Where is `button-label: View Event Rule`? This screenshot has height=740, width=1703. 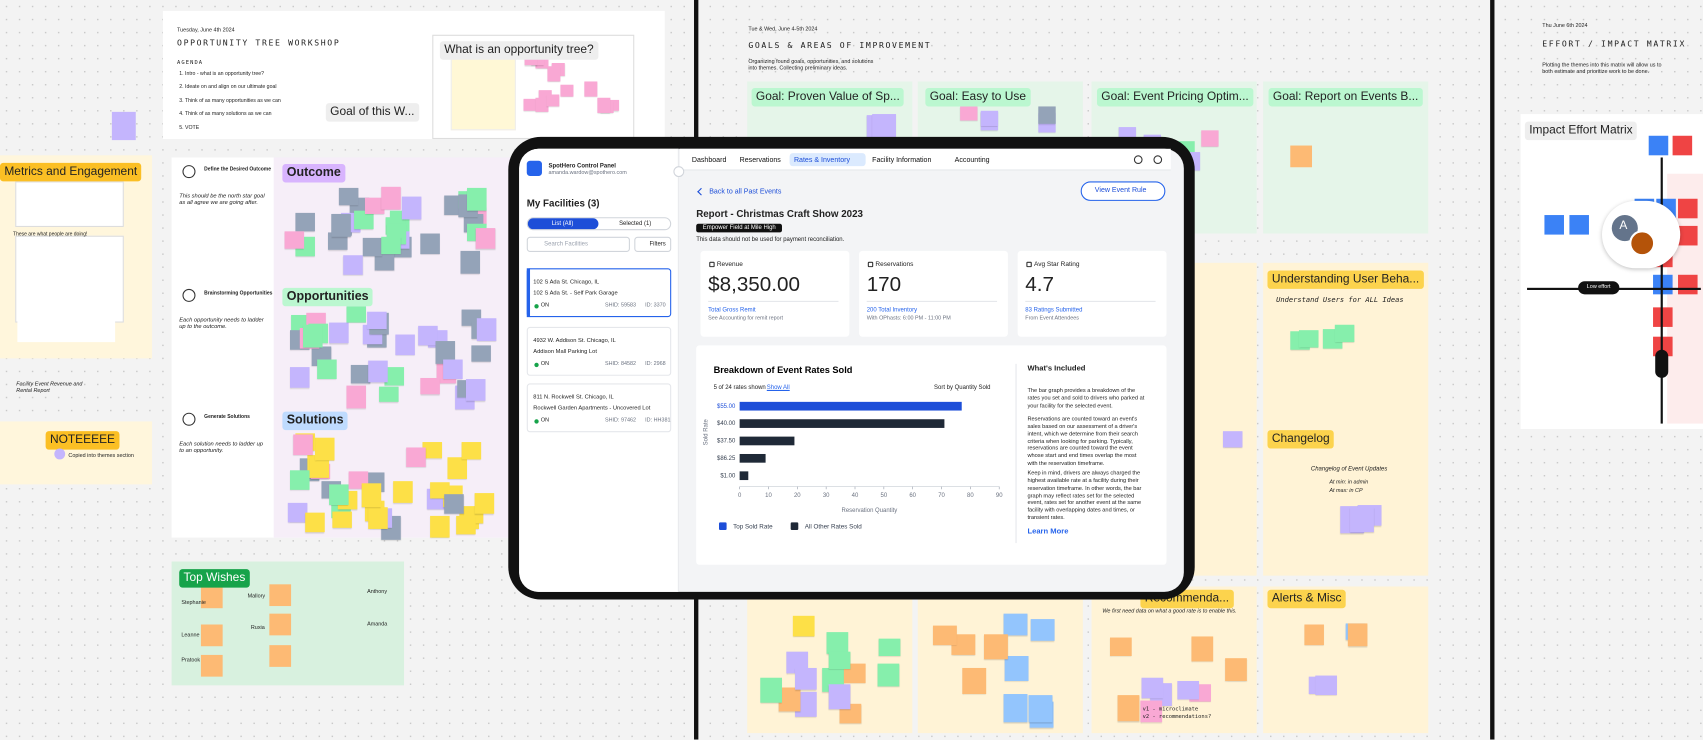
button-label: View Event Rule is located at coordinates (1120, 190).